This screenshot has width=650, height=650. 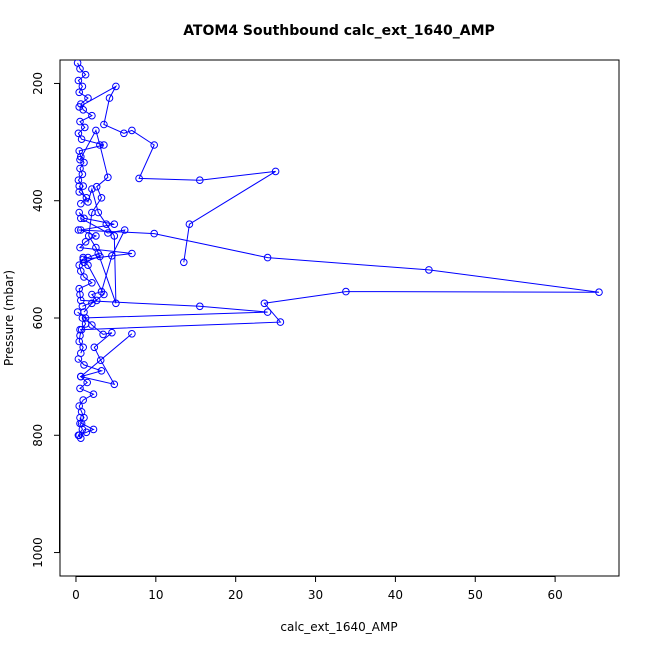 What do you see at coordinates (9, 318) in the screenshot?
I see `y-axis-label: Pressure (mbar)` at bounding box center [9, 318].